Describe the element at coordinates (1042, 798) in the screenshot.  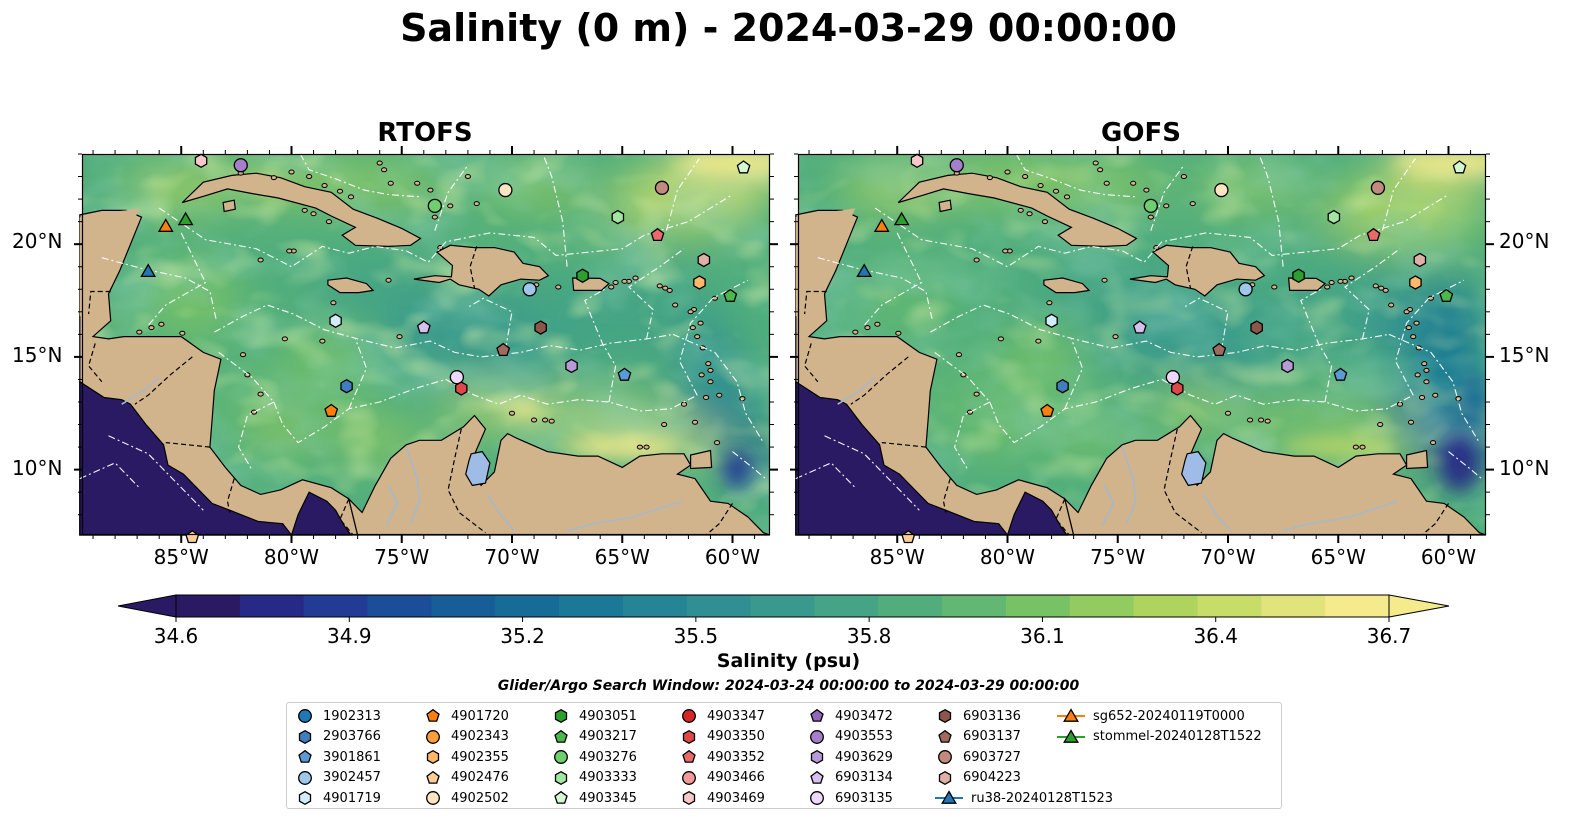
I see `legend-item-label: ru38-20240128T1523` at that location.